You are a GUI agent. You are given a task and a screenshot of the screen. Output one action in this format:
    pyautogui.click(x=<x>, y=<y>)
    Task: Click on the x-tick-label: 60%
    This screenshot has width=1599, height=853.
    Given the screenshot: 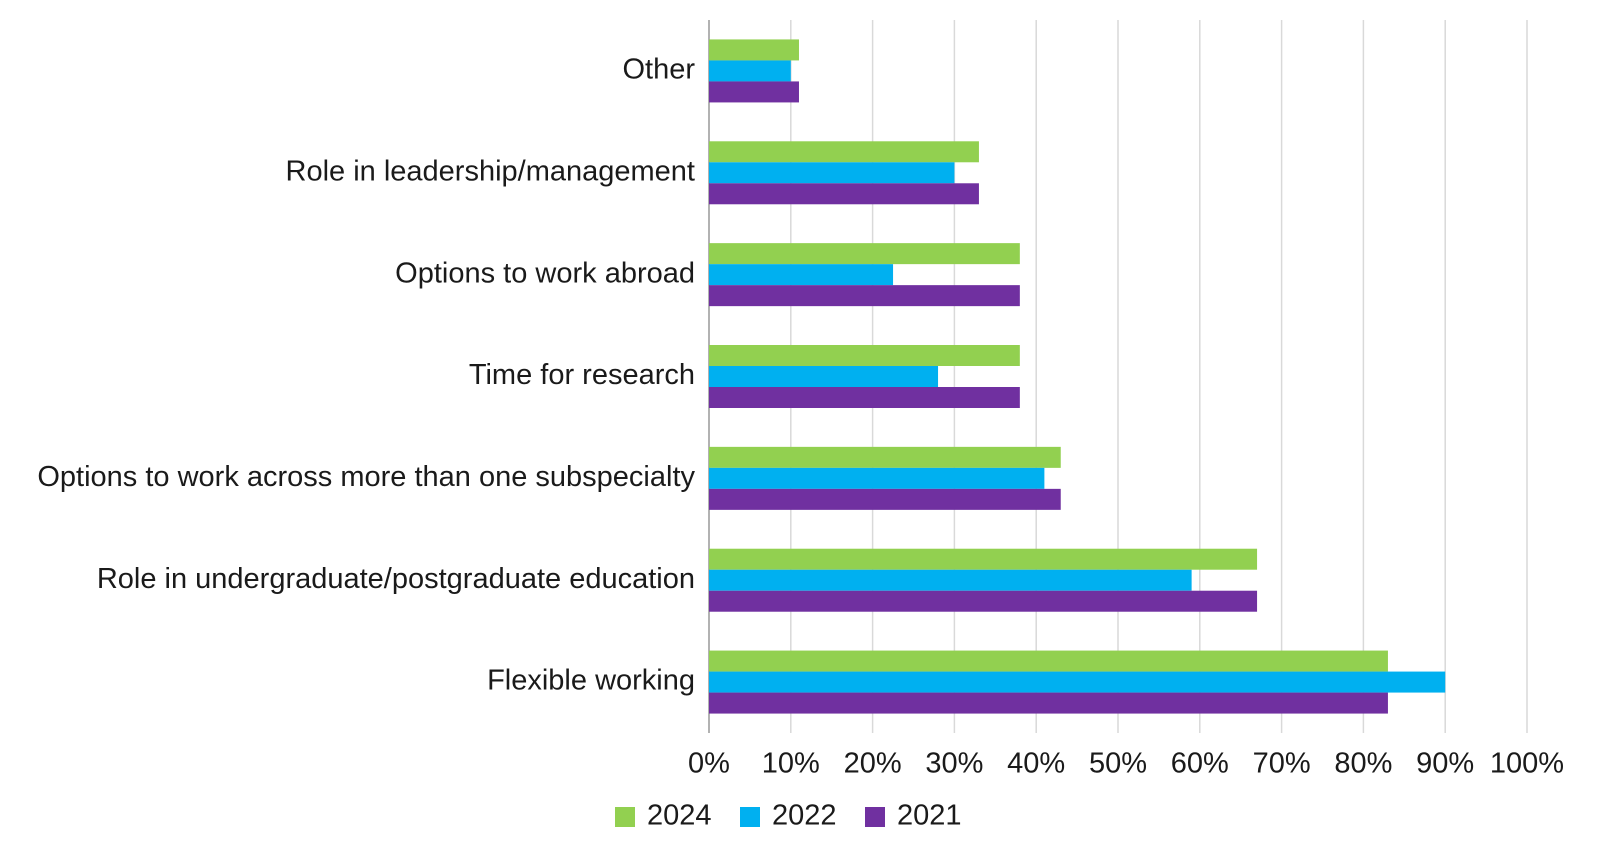 What is the action you would take?
    pyautogui.click(x=1200, y=764)
    